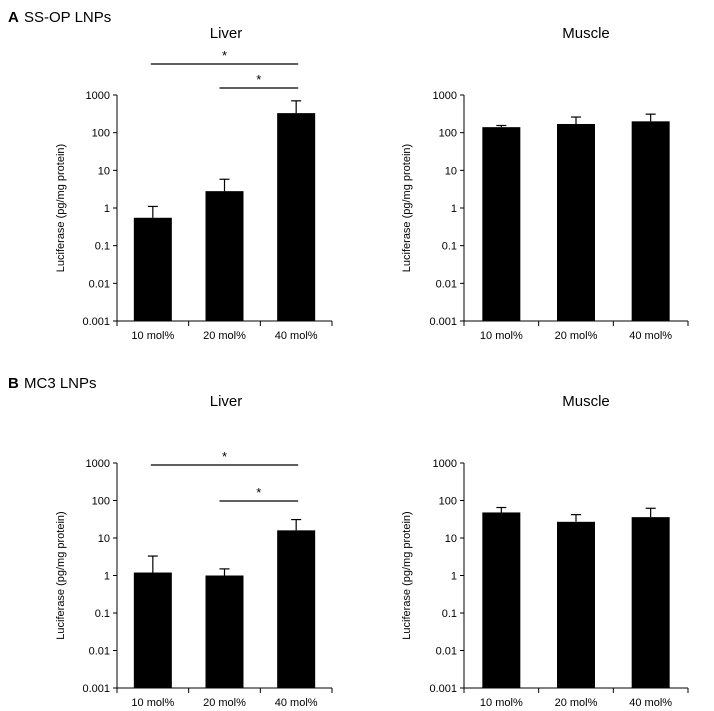 The image size is (714, 711). I want to click on chart-0-y-tick-label: 10, so click(104, 171).